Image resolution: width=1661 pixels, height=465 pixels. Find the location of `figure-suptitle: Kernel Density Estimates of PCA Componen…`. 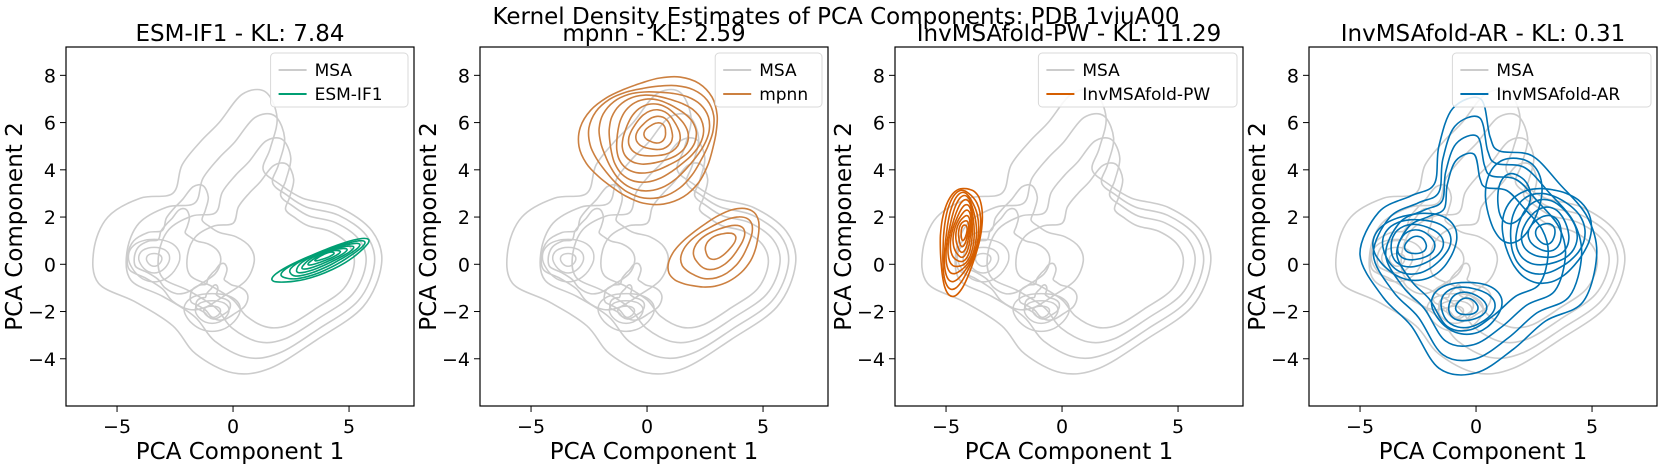

figure-suptitle: Kernel Density Estimates of PCA Componen… is located at coordinates (835, 17).